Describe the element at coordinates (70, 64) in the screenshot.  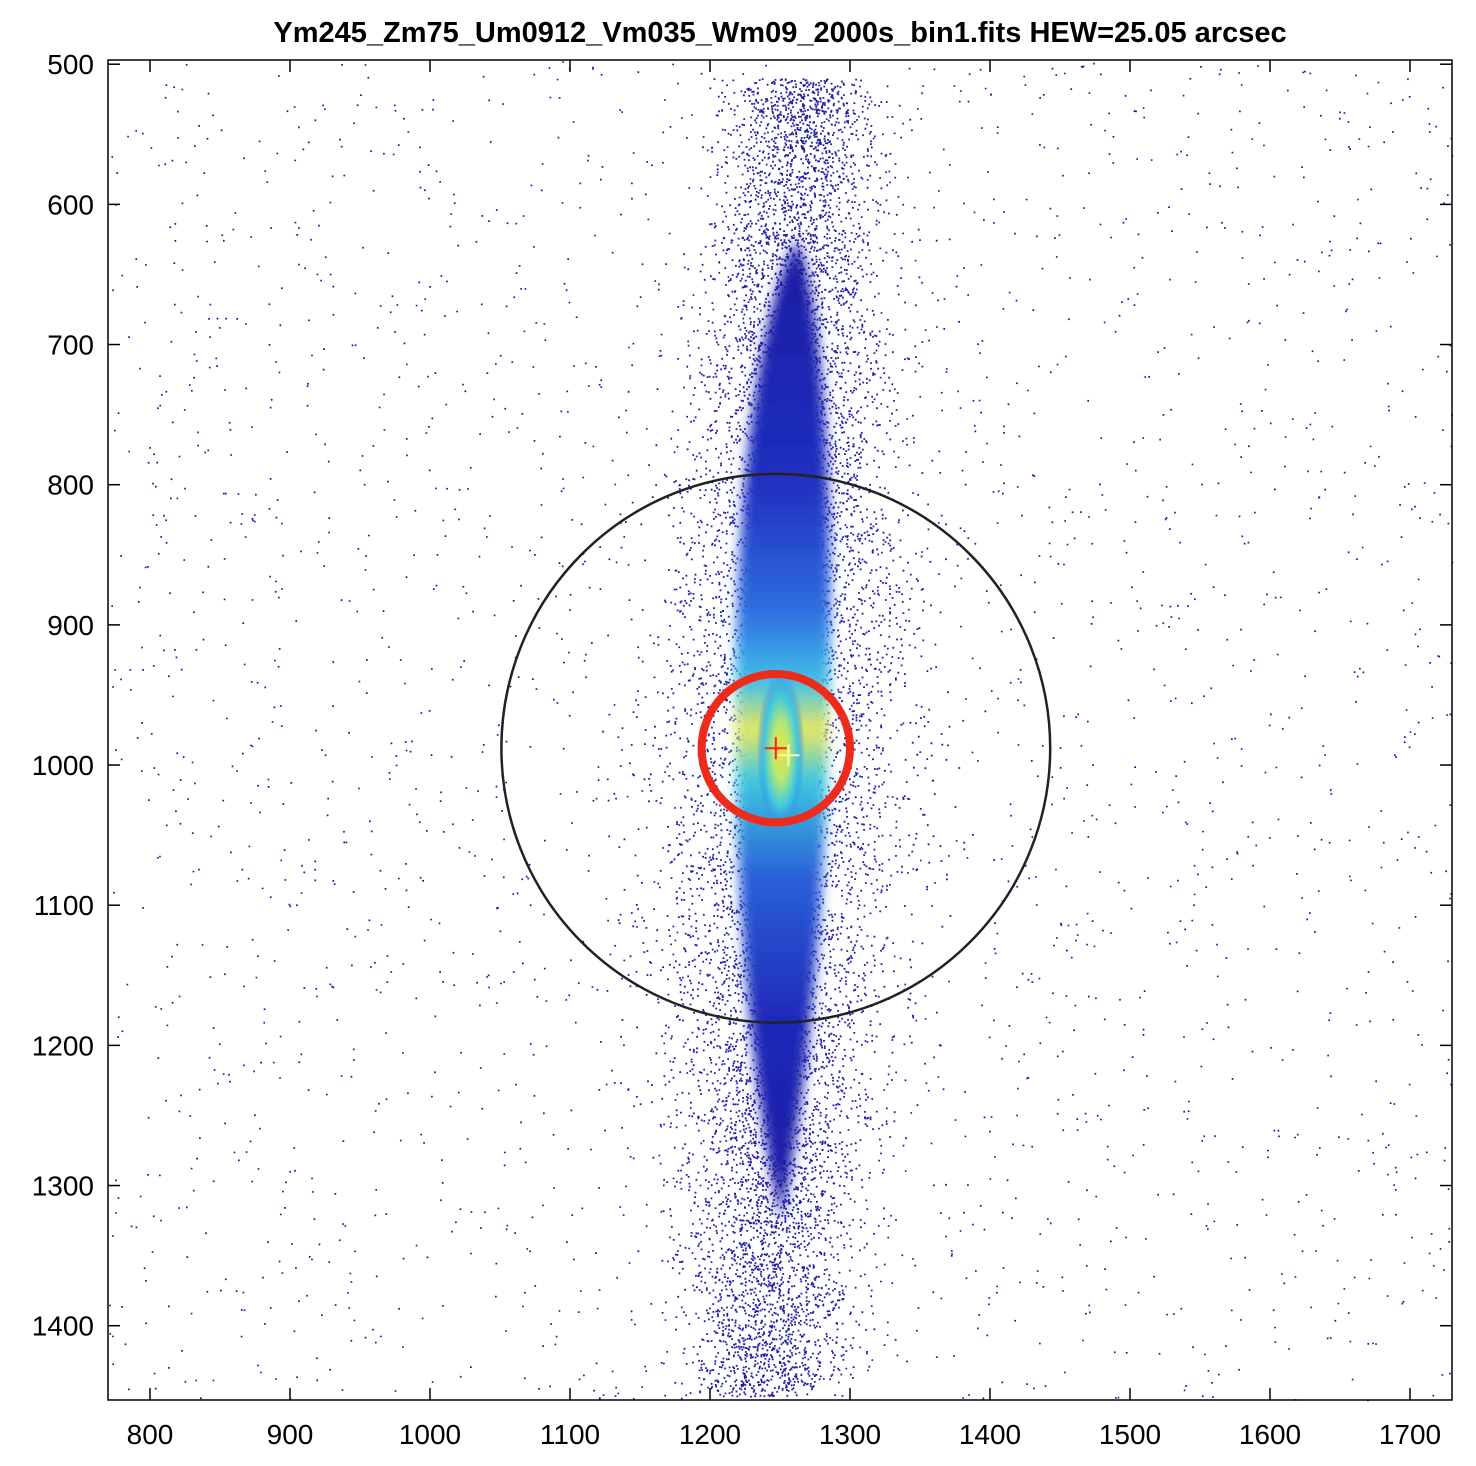
I see `y-tick-label: 500` at that location.